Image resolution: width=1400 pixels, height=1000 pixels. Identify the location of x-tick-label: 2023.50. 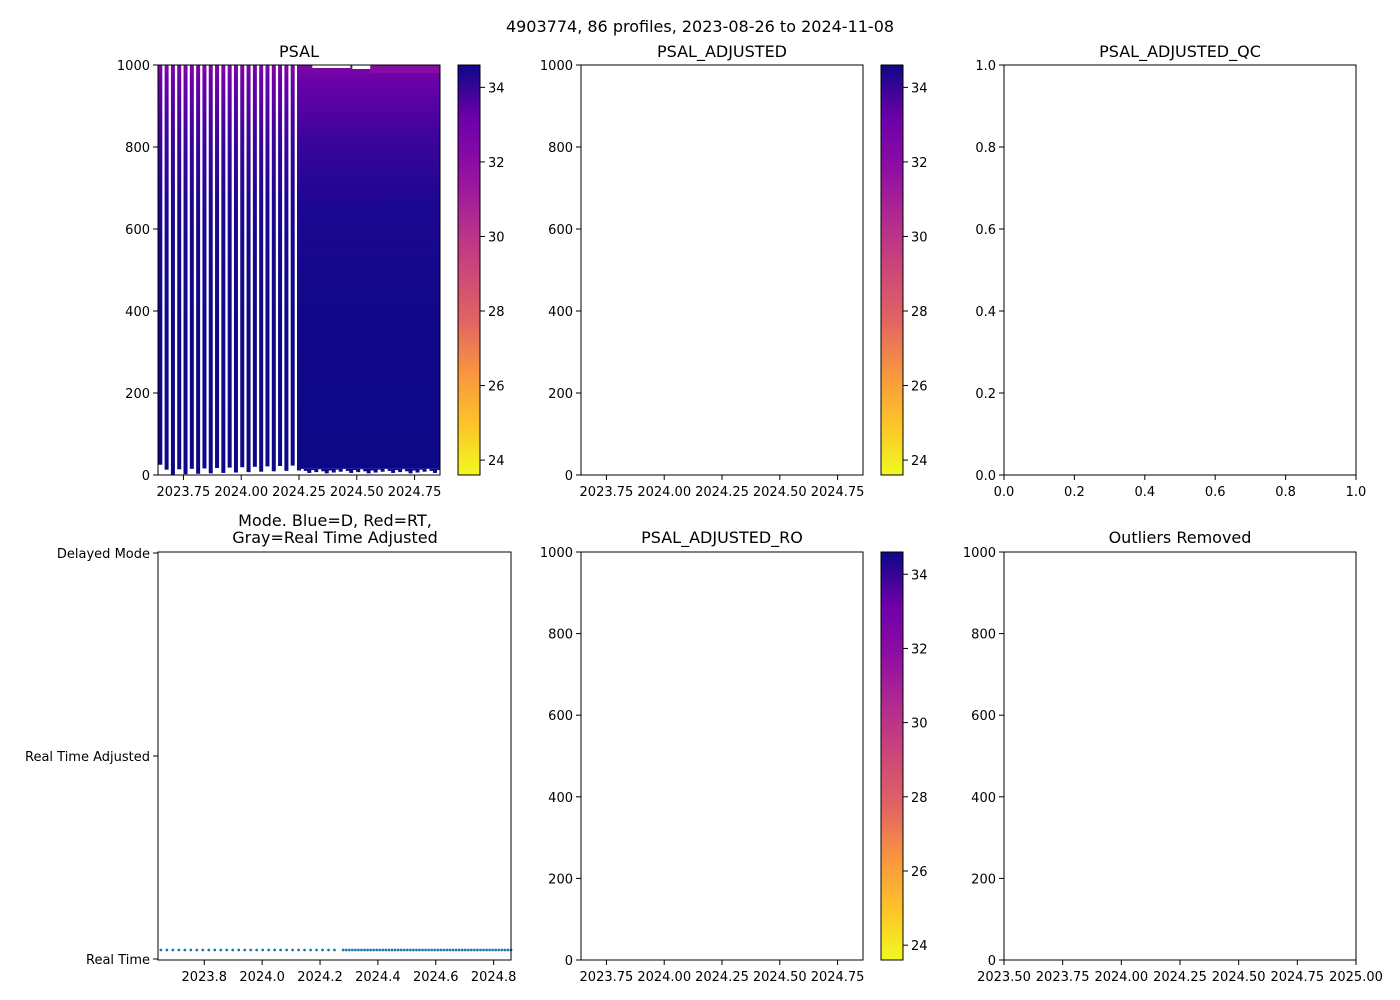
(1004, 977).